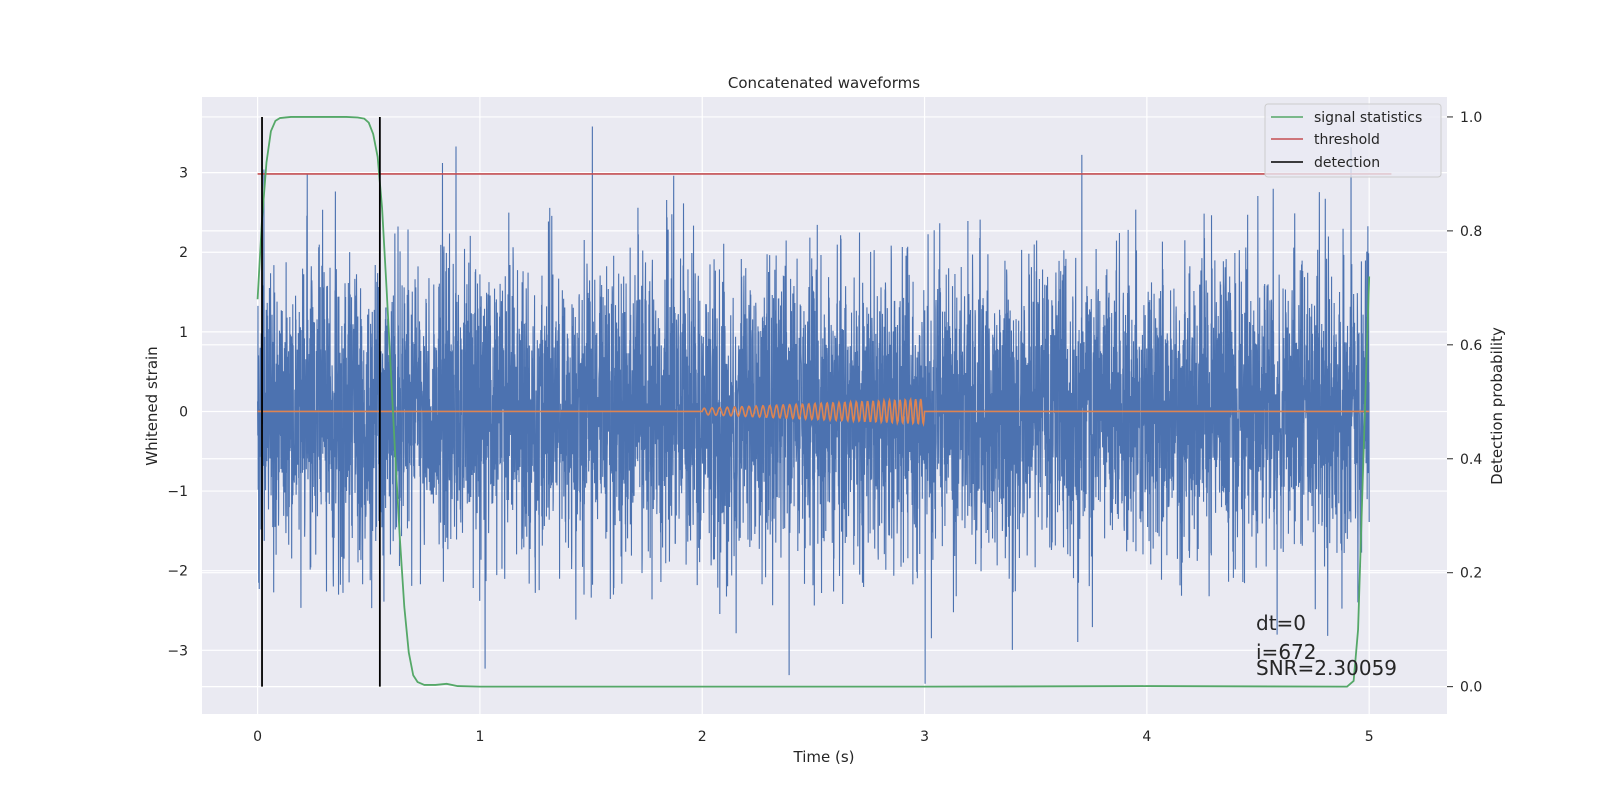 This screenshot has height=800, width=1600. What do you see at coordinates (1146, 737) in the screenshot?
I see `x-tick-label: 4` at bounding box center [1146, 737].